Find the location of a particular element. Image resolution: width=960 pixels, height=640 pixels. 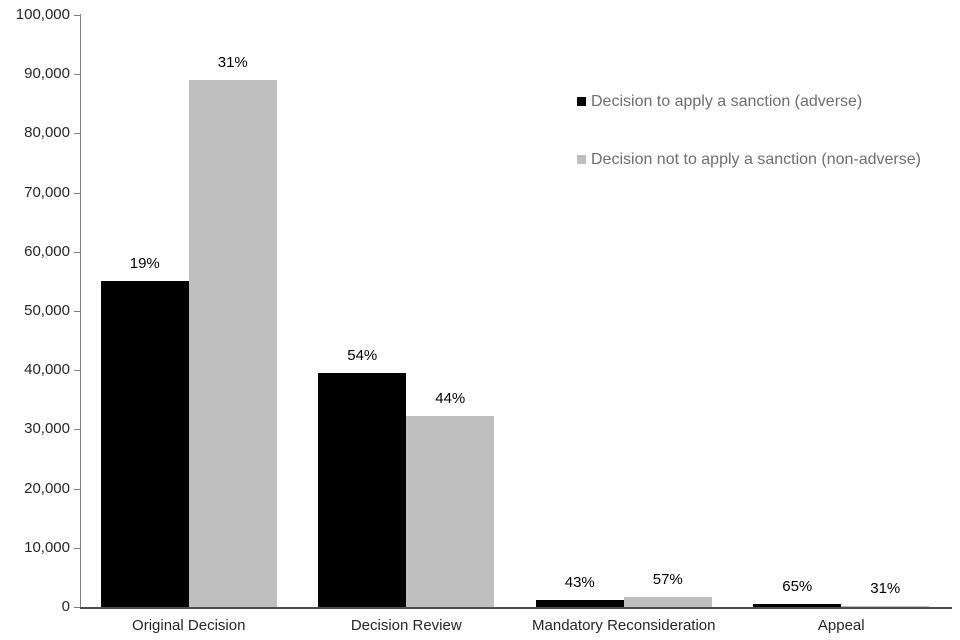

y-tick-label: 70,000 is located at coordinates (47, 192).